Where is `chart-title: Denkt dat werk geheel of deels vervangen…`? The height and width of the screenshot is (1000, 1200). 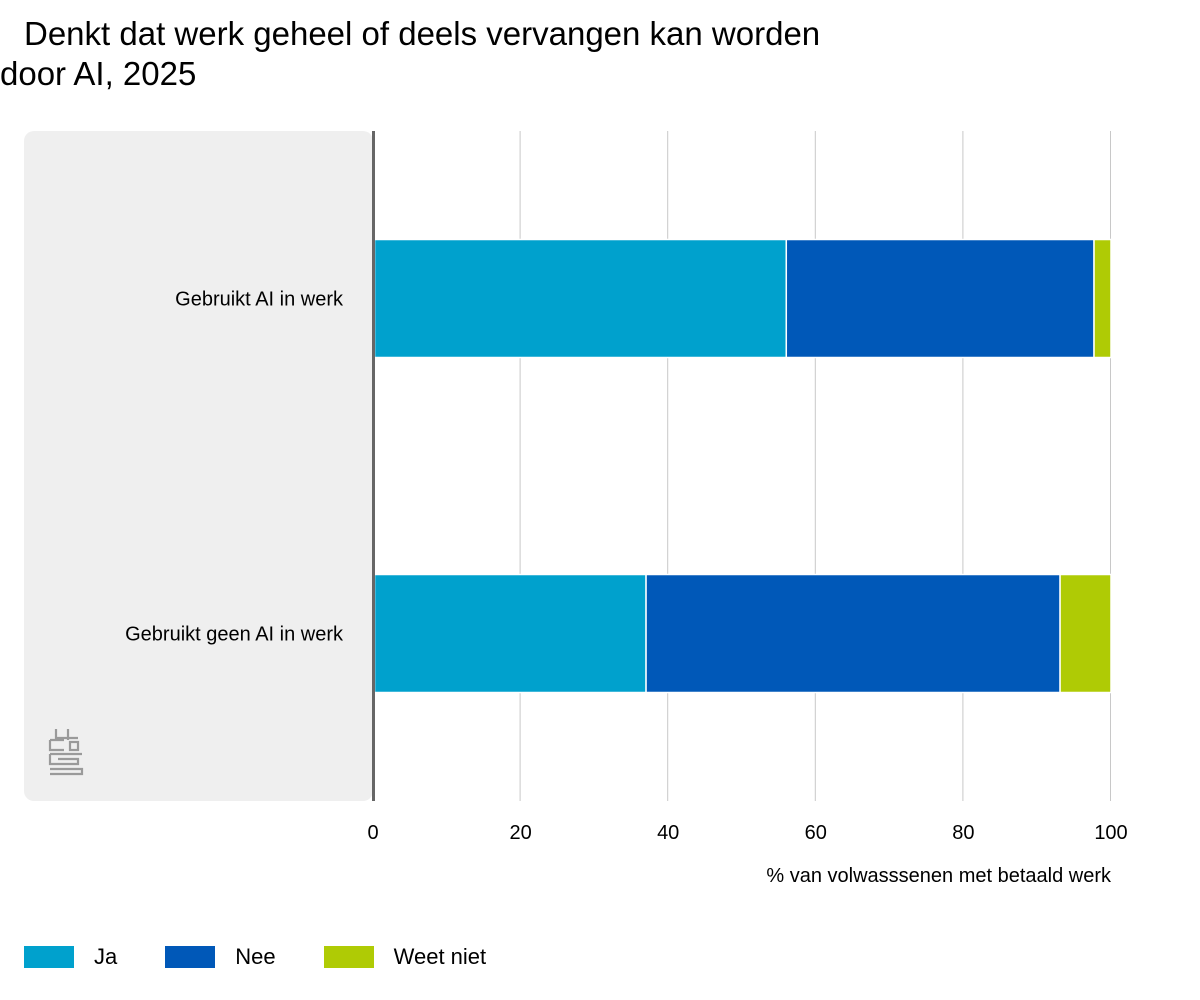
chart-title: Denkt dat werk geheel of deels vervangen… is located at coordinates (450, 54).